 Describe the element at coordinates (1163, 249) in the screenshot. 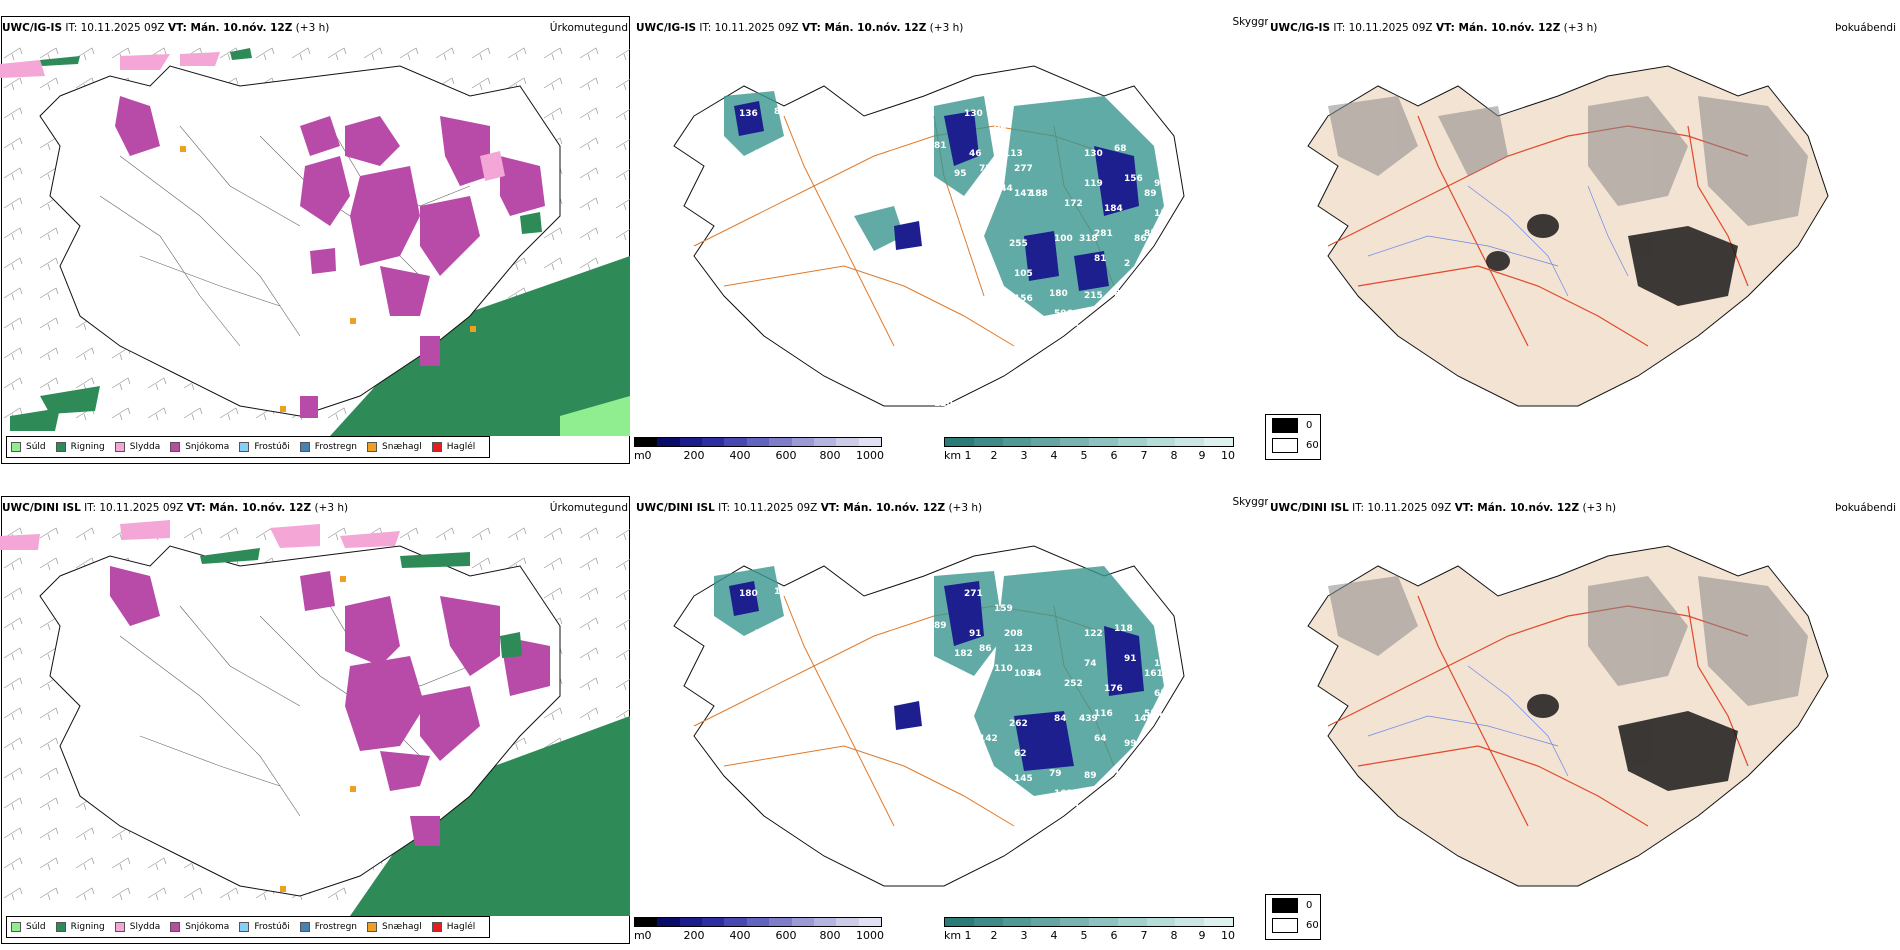

I see `visibility-label: 190` at that location.